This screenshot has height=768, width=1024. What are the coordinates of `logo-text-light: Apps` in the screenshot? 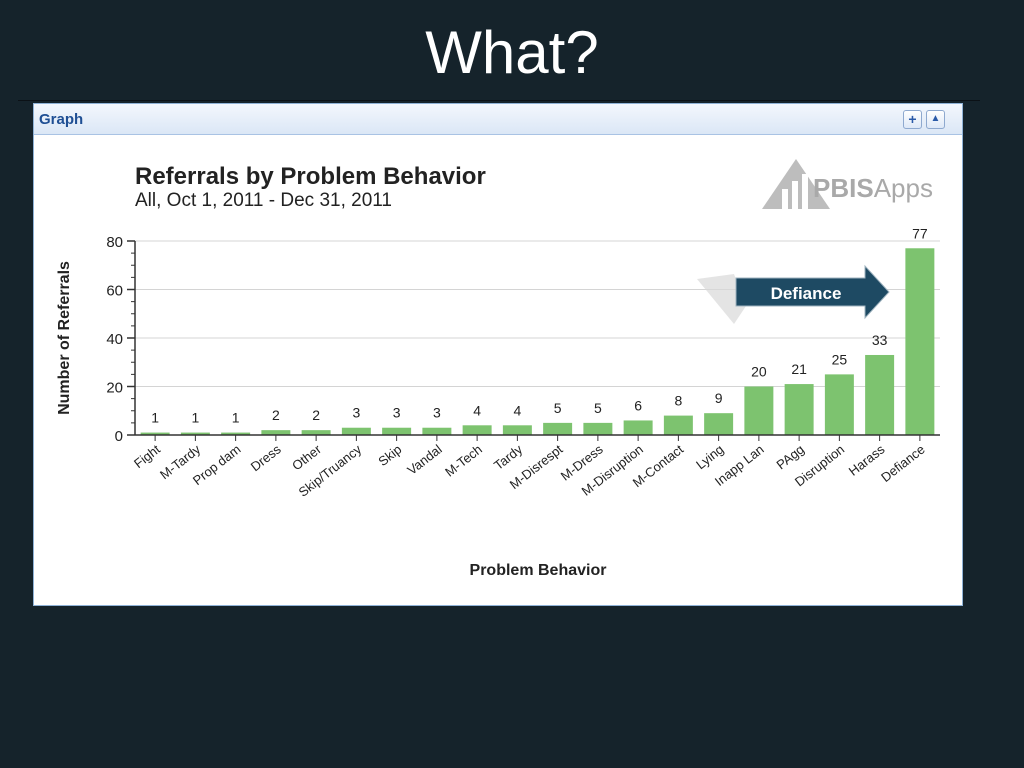 It's located at (903, 188).